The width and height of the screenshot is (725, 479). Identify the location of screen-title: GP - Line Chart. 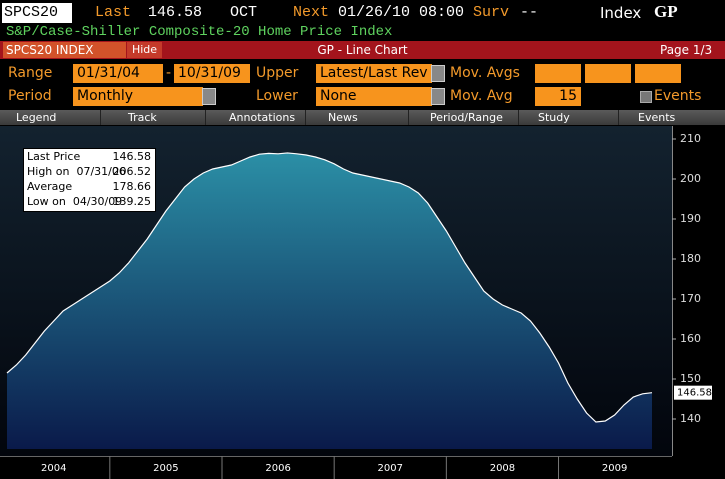
(362, 50).